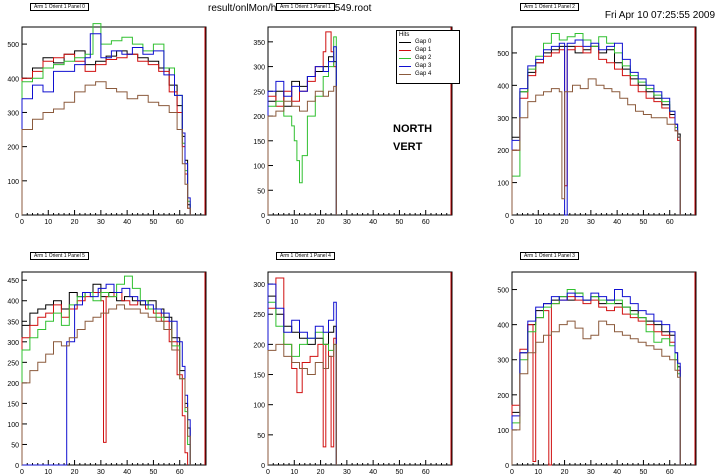 This screenshot has height=474, width=721. I want to click on panel-0: 0 100 200 300 400 500 0 10 20 30 40 50 60, so click(107, 124).